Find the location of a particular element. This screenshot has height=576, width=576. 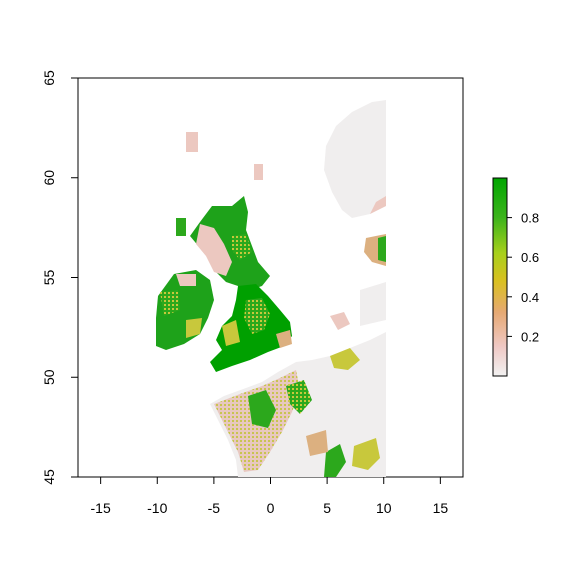

alps-mix is located at coordinates (366, 454).